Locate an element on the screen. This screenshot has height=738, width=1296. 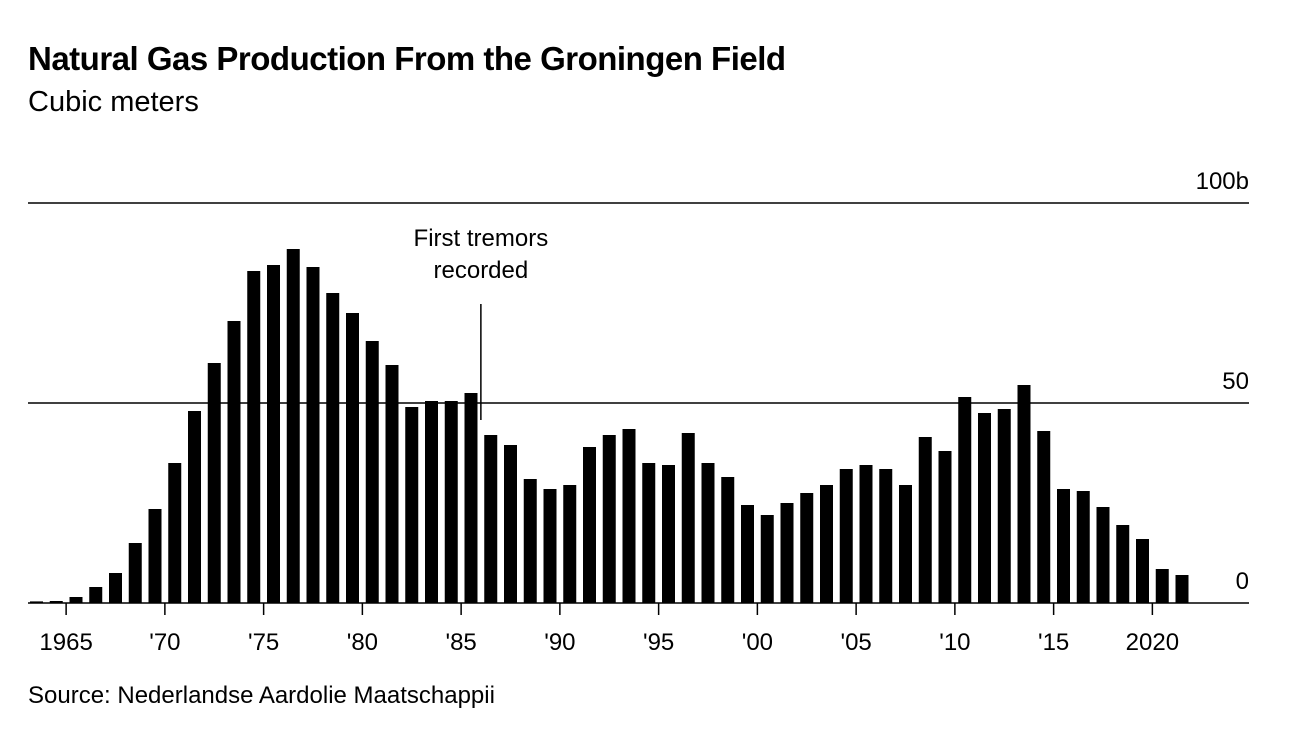
bar-1988 is located at coordinates (530, 541).